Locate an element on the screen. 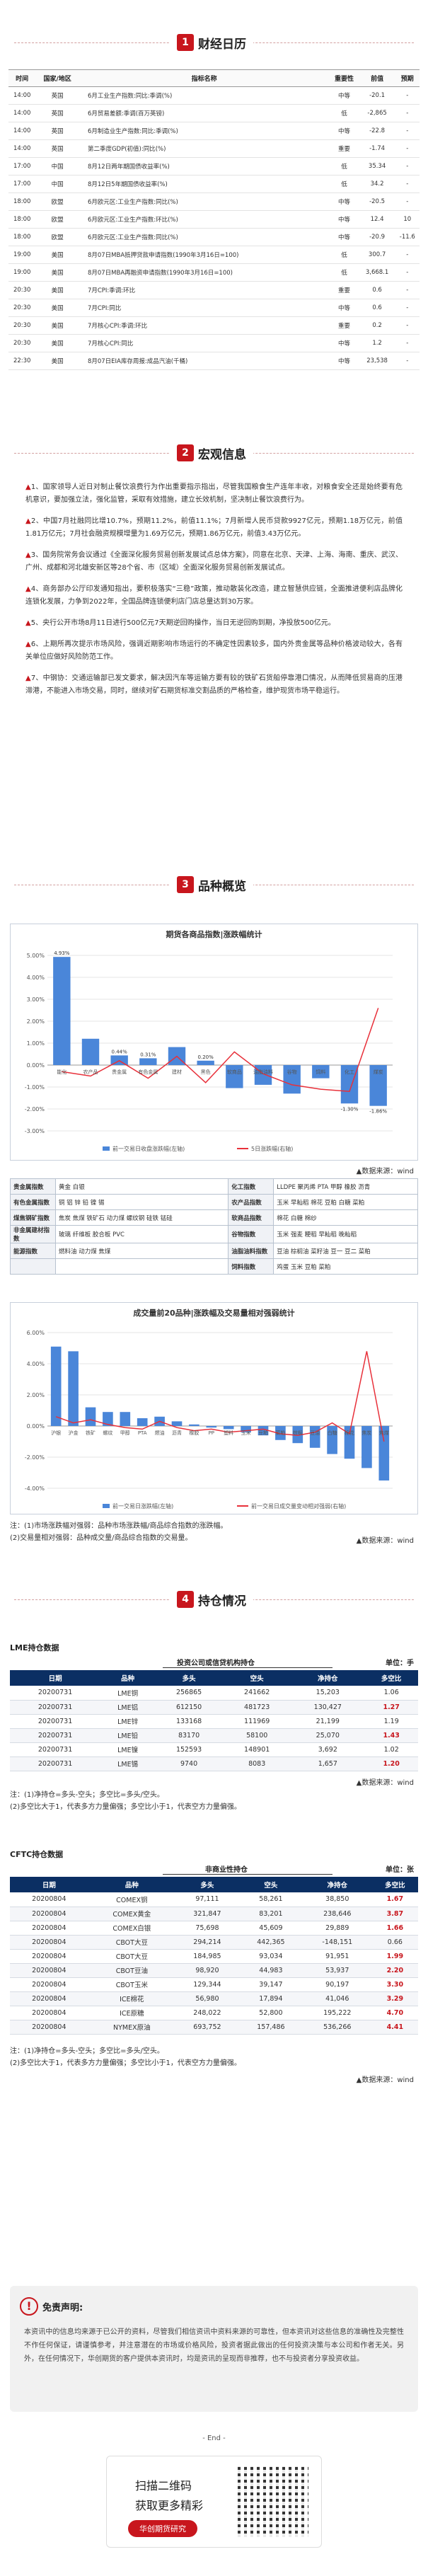  category-cell: 玉米 早籼稻 棉花 豆粕 白糖 菜粕 is located at coordinates (345, 1202).